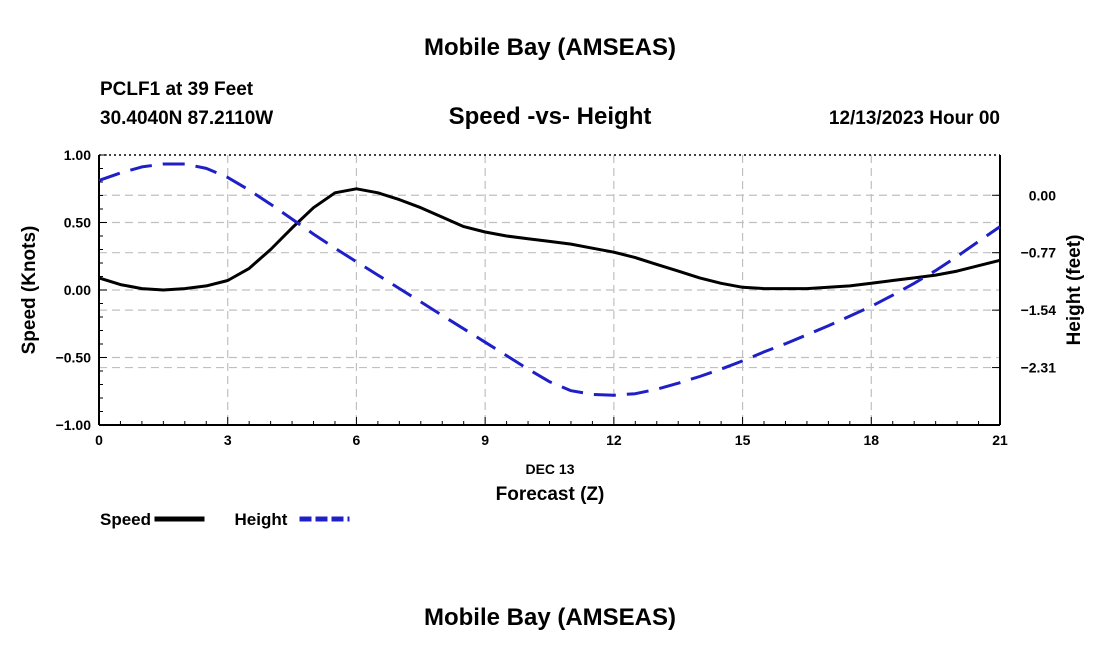 This screenshot has height=650, width=1100. I want to click on y-tick-label: −0.50, so click(74, 358).